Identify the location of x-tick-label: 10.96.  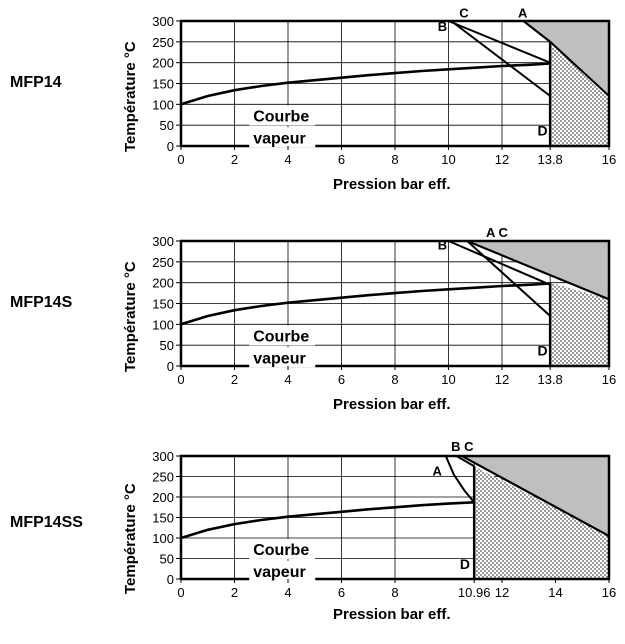
(474, 592).